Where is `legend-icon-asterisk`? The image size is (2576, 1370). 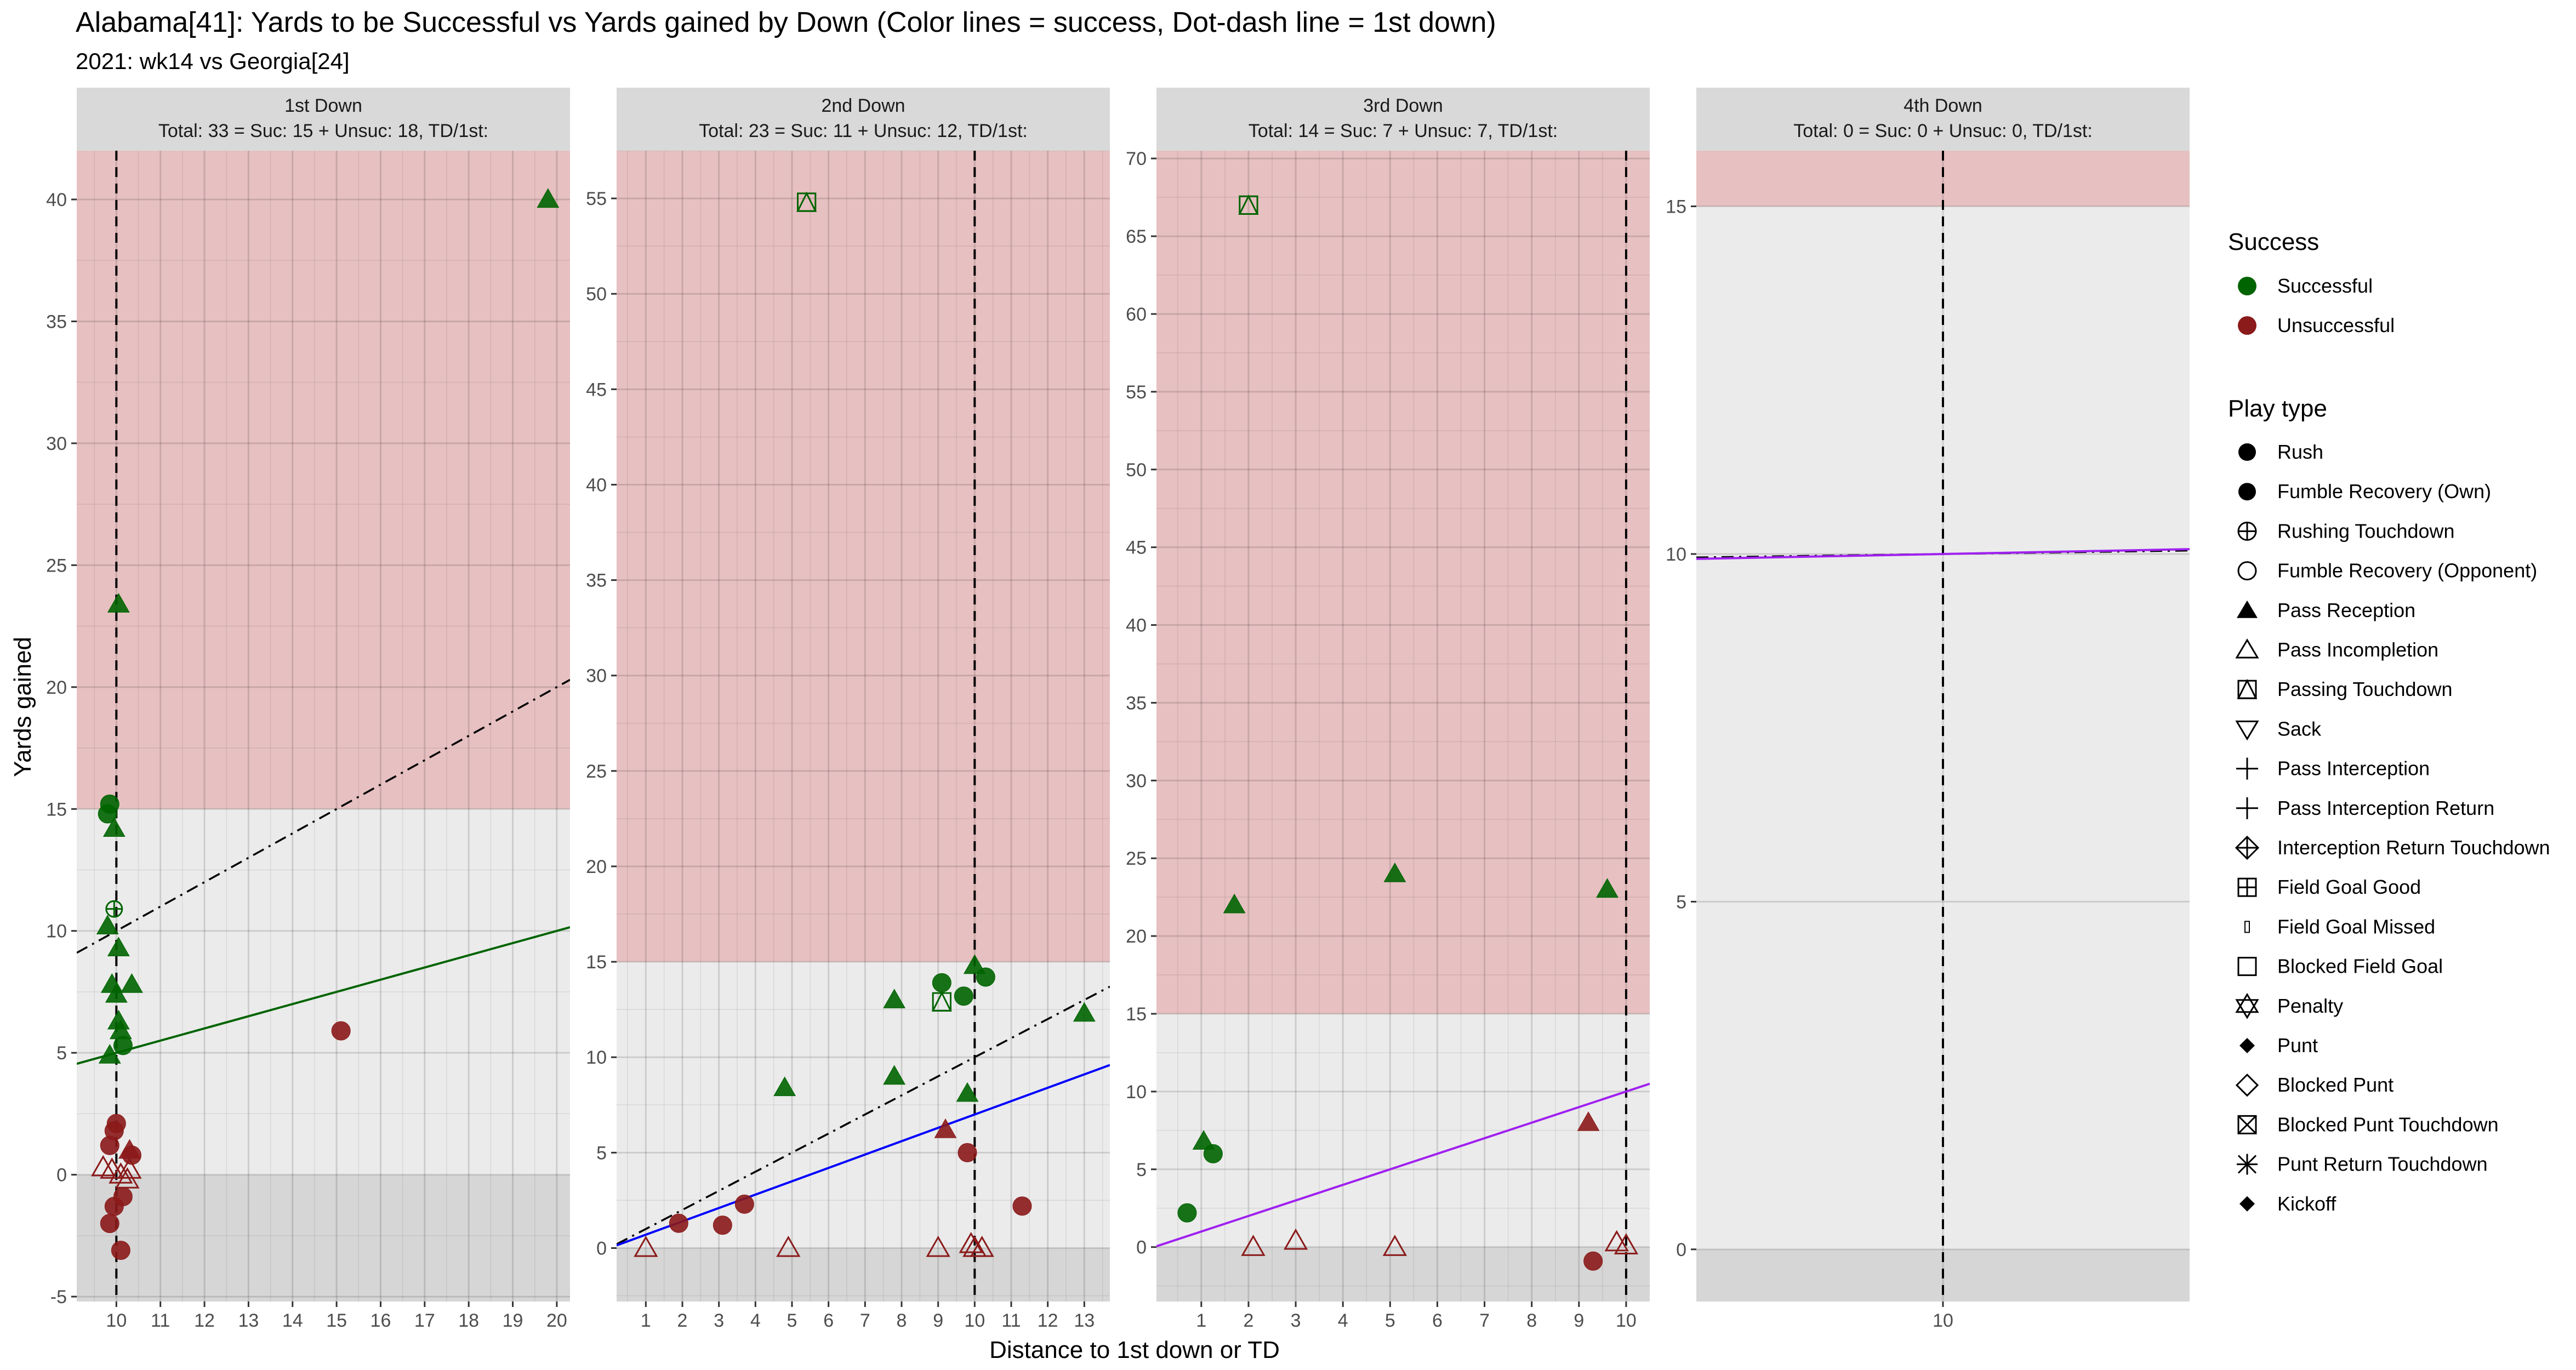
legend-icon-asterisk is located at coordinates (2247, 1164).